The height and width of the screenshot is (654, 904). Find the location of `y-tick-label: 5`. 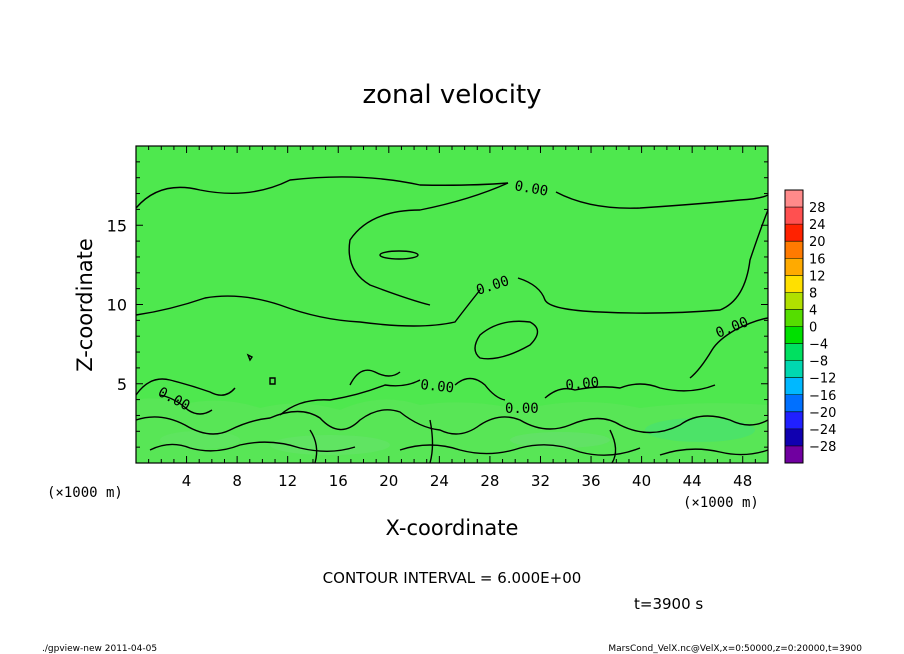

y-tick-label: 5 is located at coordinates (122, 384).